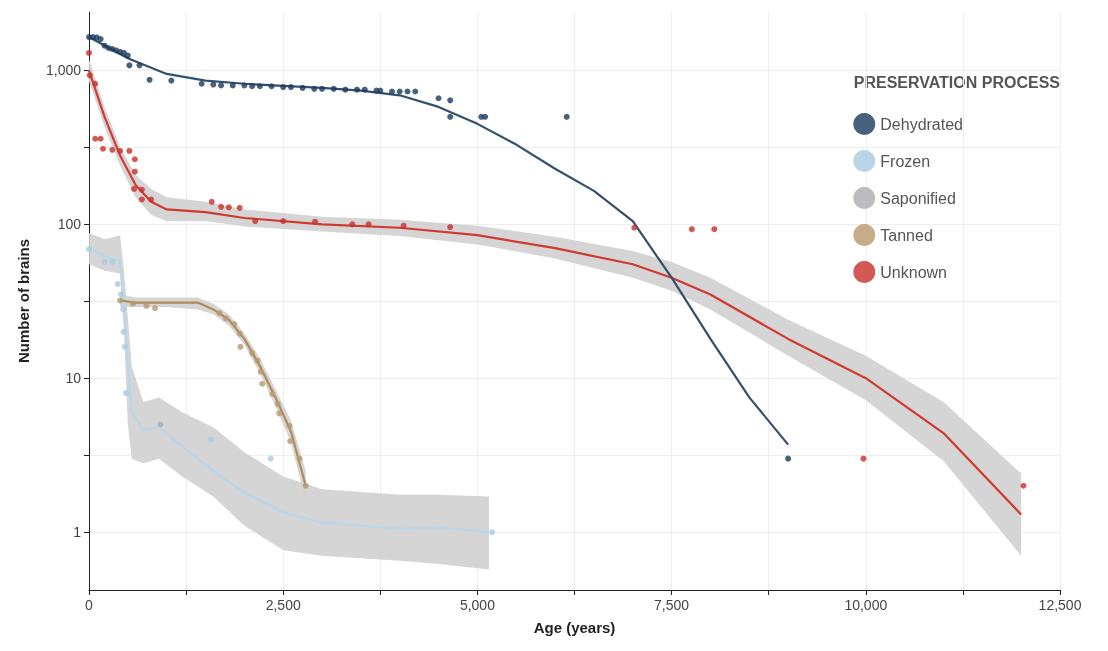 The image size is (1108, 651). I want to click on x-axis-title: Age (years), so click(574, 627).